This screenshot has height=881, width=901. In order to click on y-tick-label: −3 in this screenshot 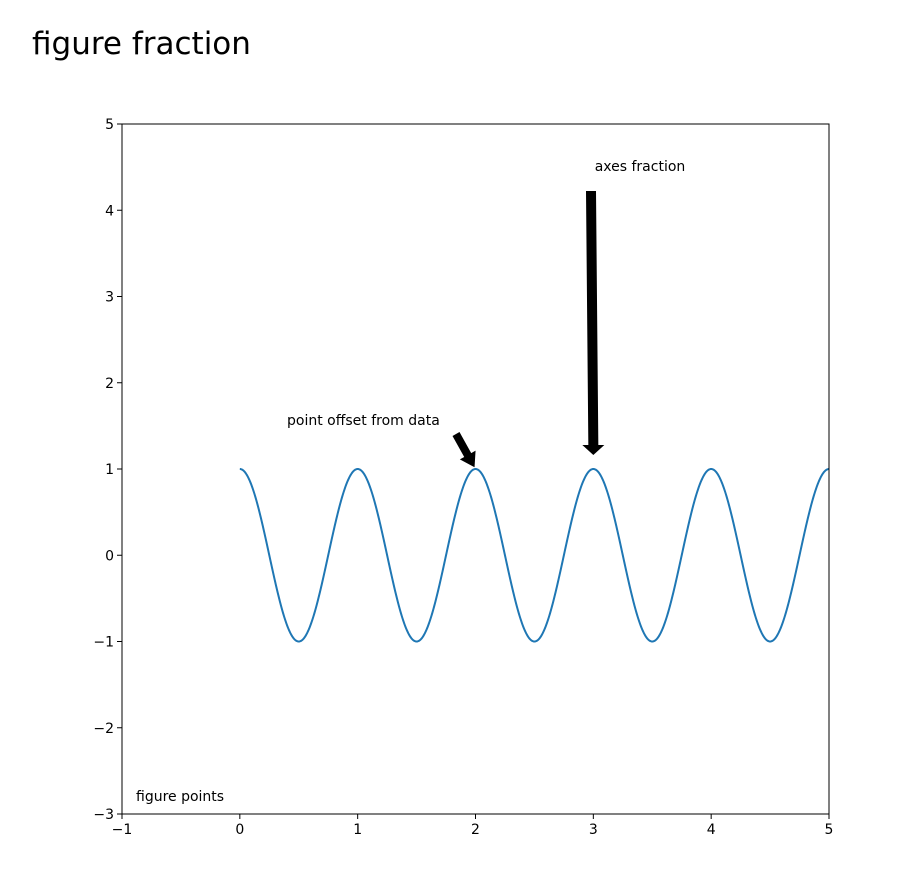, I will do `click(103, 815)`.